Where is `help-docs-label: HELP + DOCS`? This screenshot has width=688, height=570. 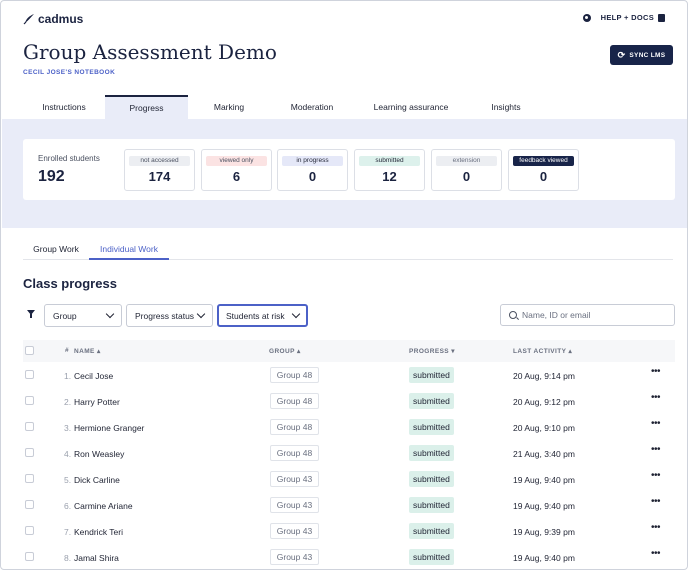 help-docs-label: HELP + DOCS is located at coordinates (627, 17).